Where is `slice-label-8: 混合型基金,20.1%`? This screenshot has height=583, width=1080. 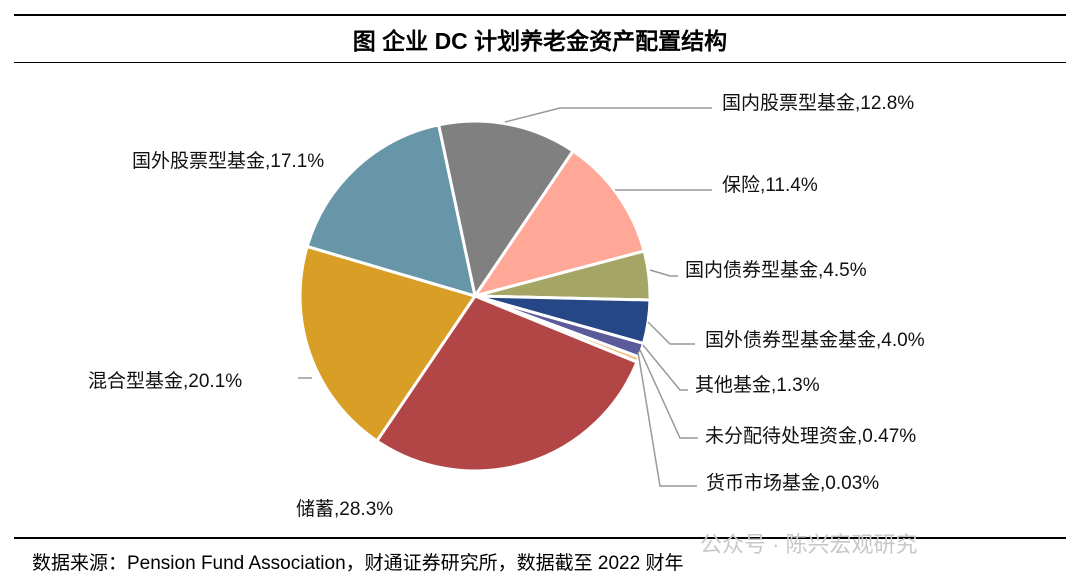
slice-label-8: 混合型基金,20.1% is located at coordinates (165, 381).